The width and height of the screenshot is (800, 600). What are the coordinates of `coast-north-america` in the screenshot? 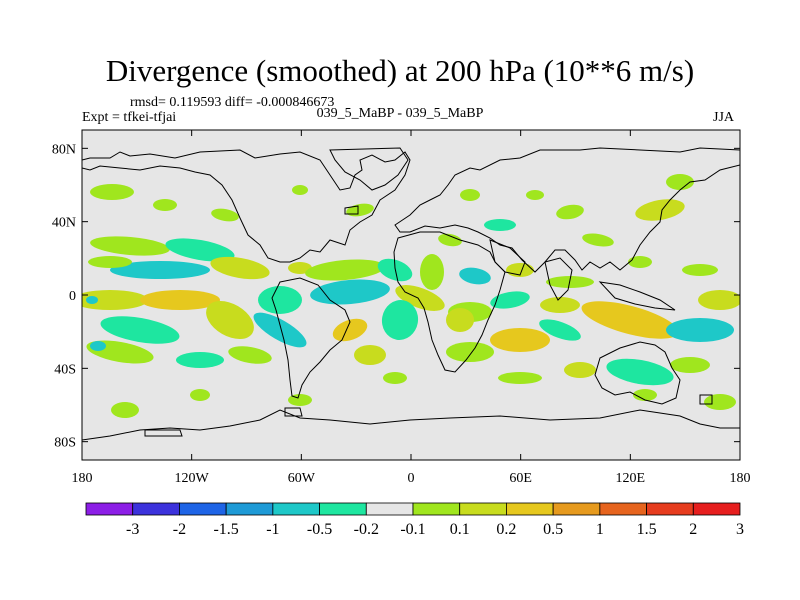 It's located at (246, 206).